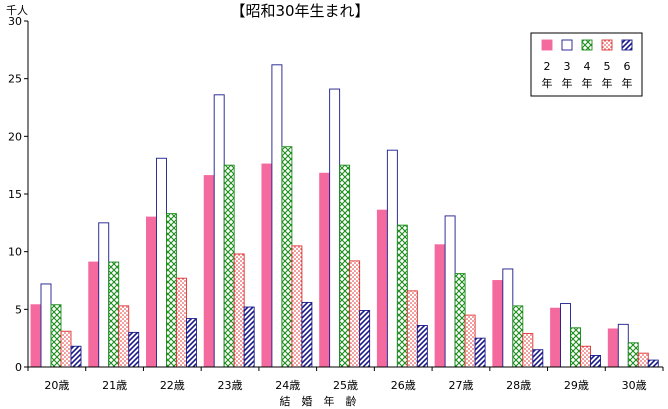  I want to click on legend-swatch-5年, so click(607, 45).